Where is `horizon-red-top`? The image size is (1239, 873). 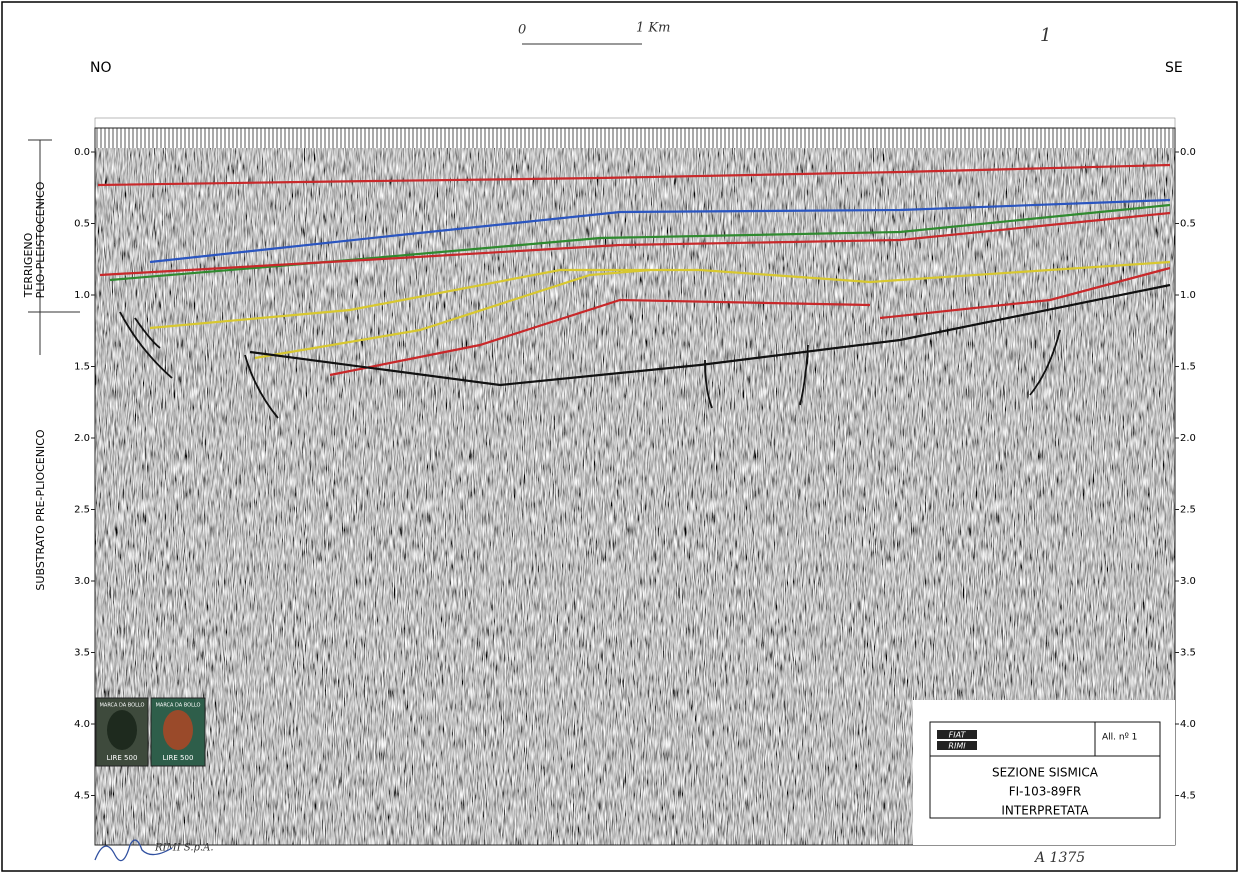 horizon-red-top is located at coordinates (634, 175).